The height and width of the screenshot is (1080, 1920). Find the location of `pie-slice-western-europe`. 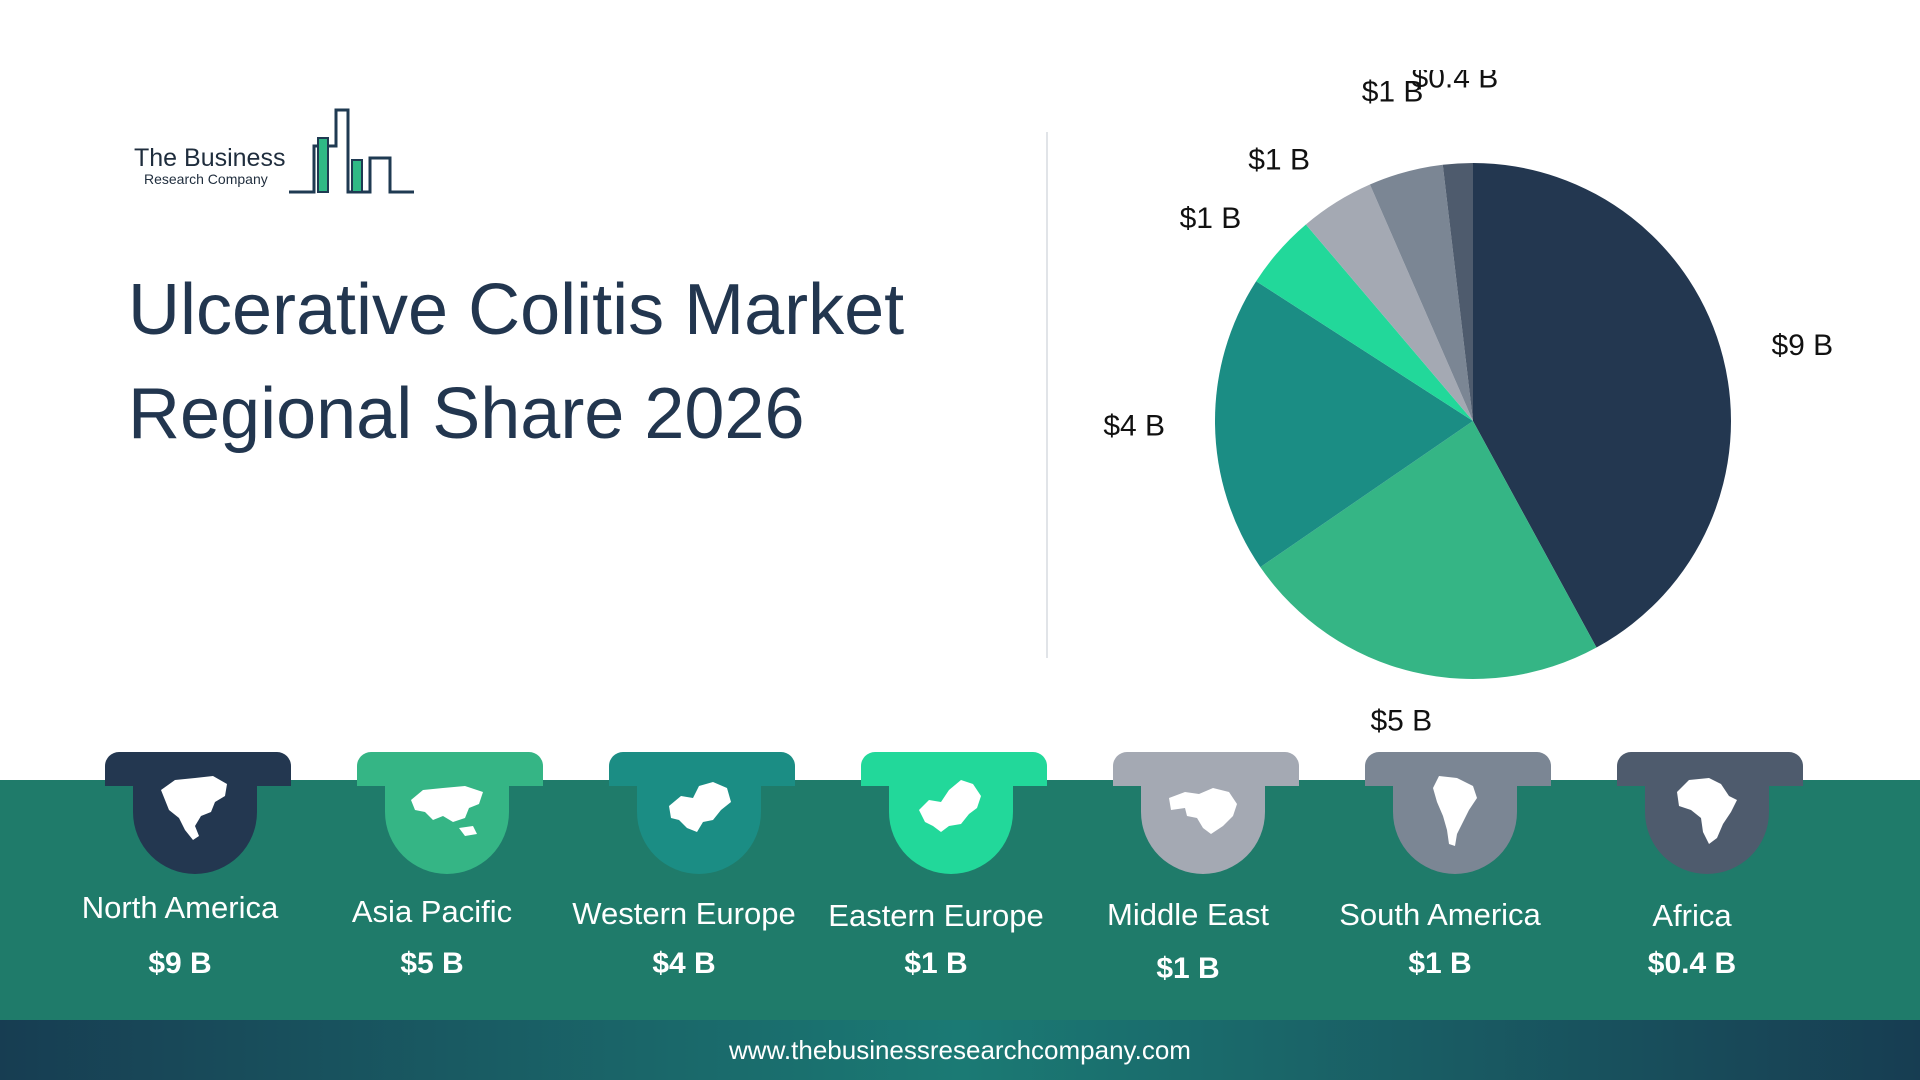

pie-slice-western-europe is located at coordinates (1344, 424).